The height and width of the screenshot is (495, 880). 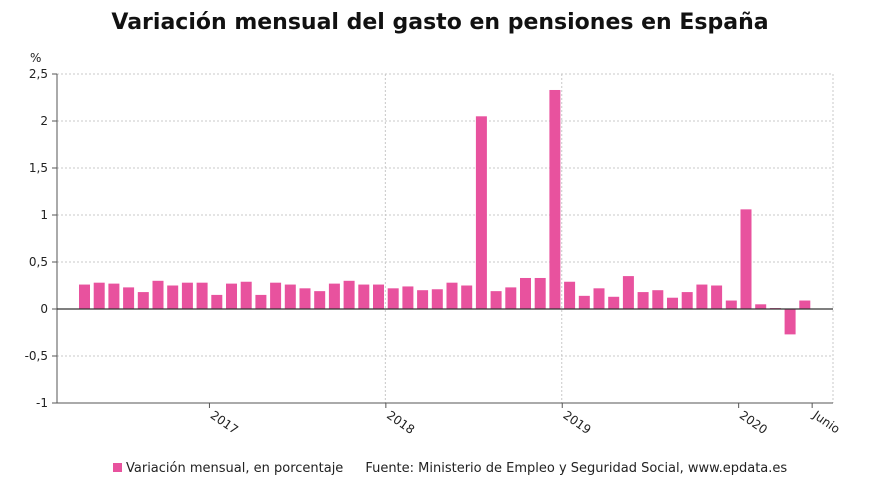 What do you see at coordinates (44, 309) in the screenshot?
I see `y-tick-label: 0` at bounding box center [44, 309].